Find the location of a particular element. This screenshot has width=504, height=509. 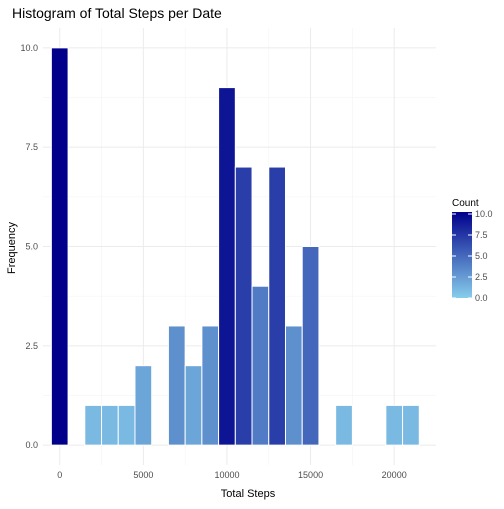

y-tick-label: 7.5 is located at coordinates (31, 147).